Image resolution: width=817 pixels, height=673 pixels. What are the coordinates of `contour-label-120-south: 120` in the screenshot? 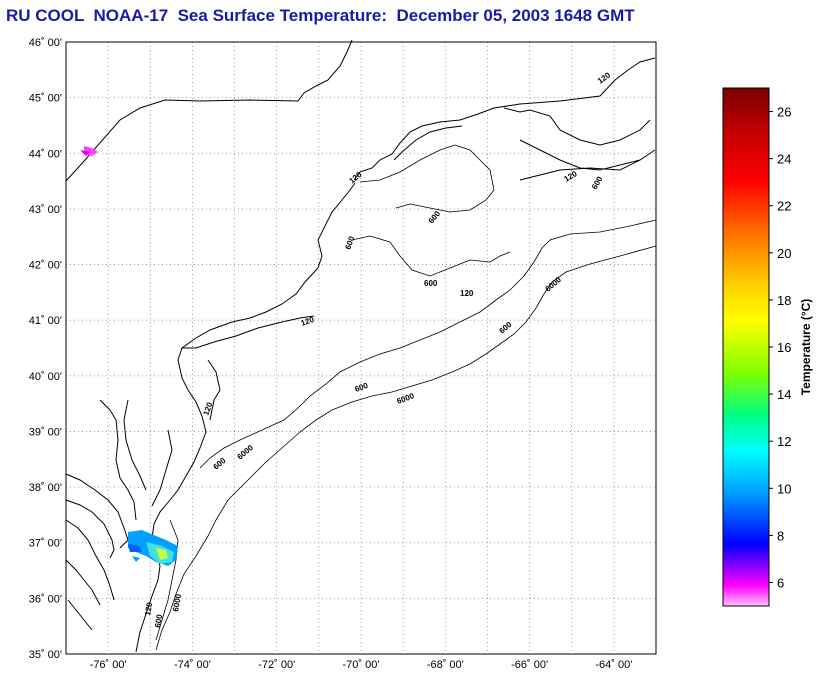 It's located at (308, 321).